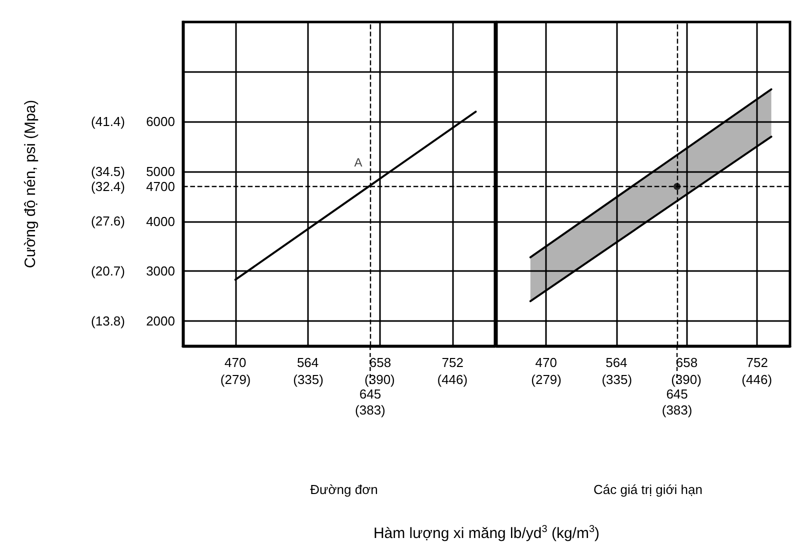  Describe the element at coordinates (160, 321) in the screenshot. I see `y-tick-label: 2000` at that location.